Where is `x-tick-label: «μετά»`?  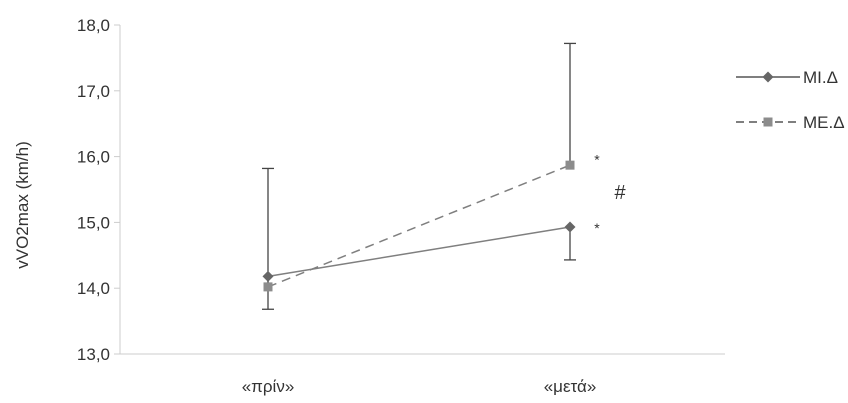 x-tick-label: «μετά» is located at coordinates (570, 386).